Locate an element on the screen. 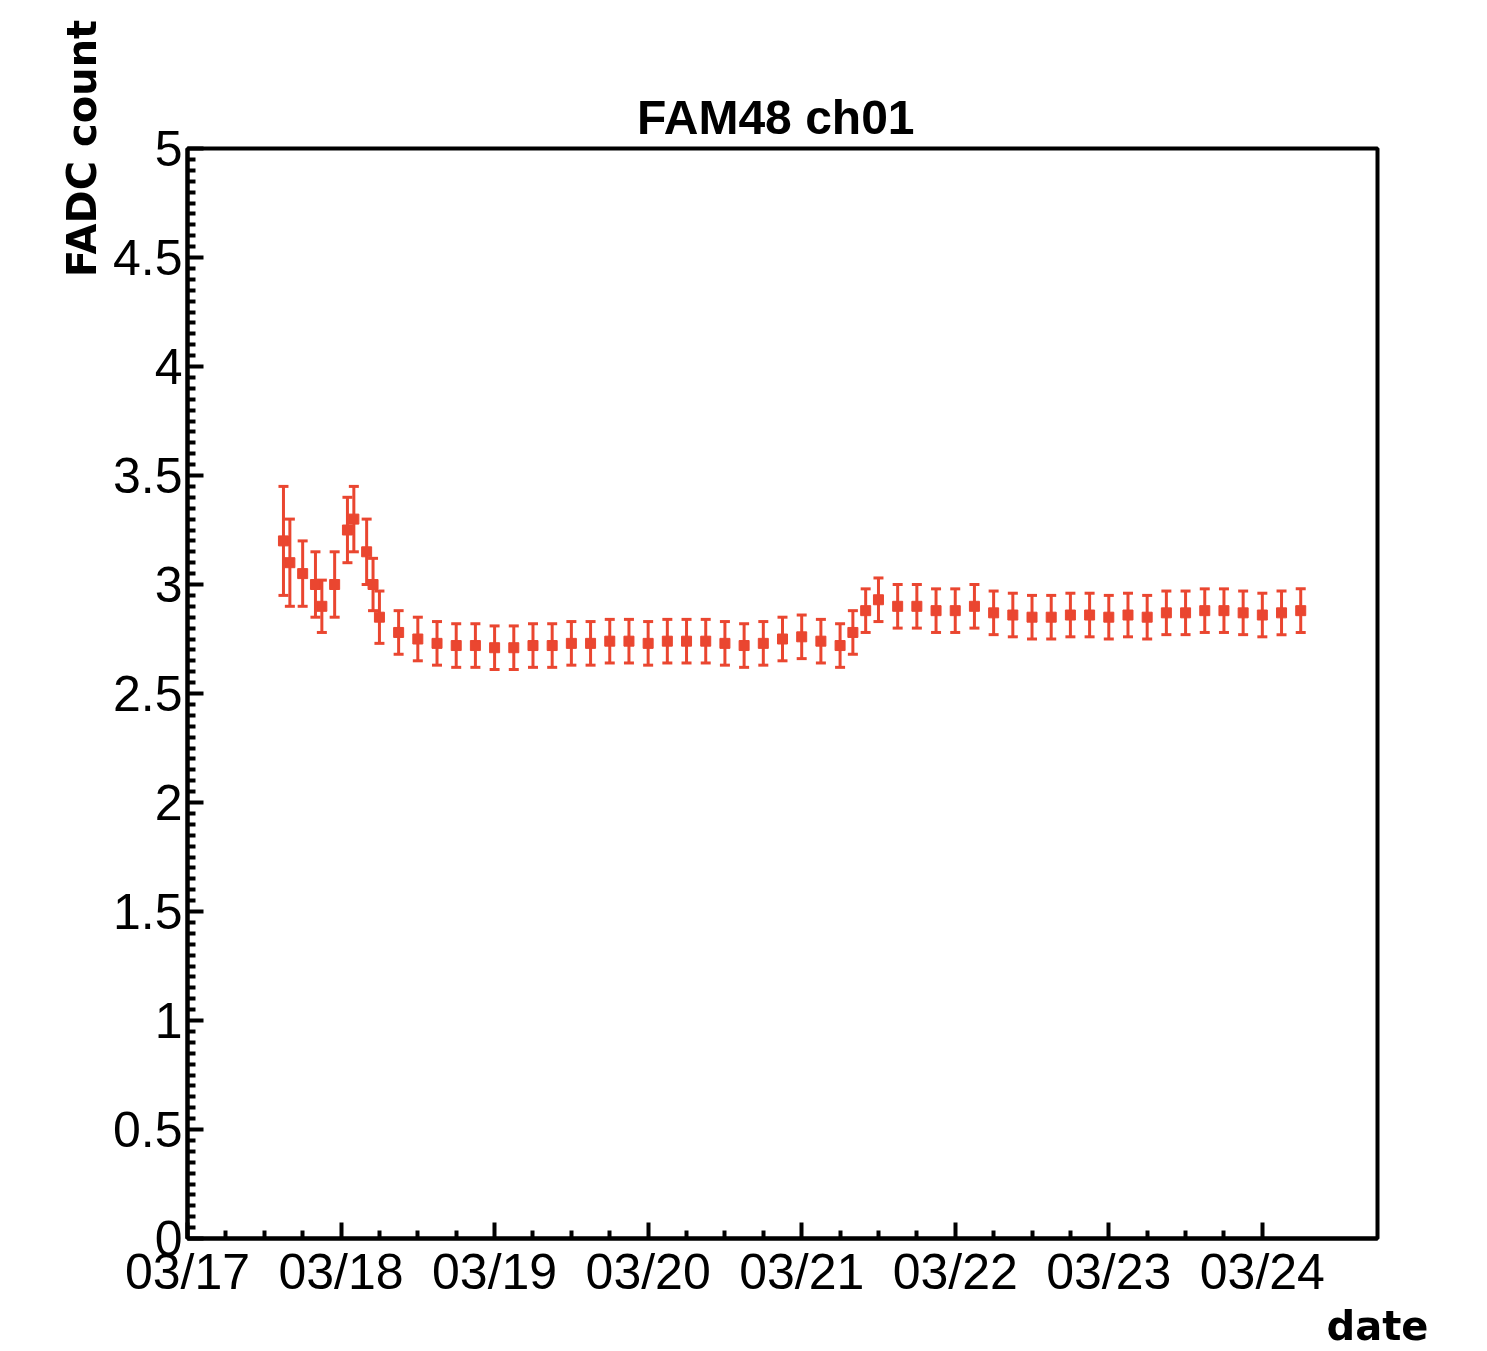 The image size is (1487, 1351). x-tick-label: 03/18 is located at coordinates (341, 1271).